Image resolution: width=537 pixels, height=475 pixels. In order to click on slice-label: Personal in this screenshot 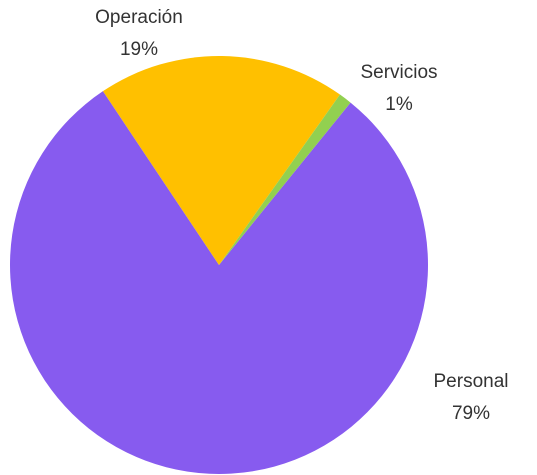, I will do `click(471, 381)`.